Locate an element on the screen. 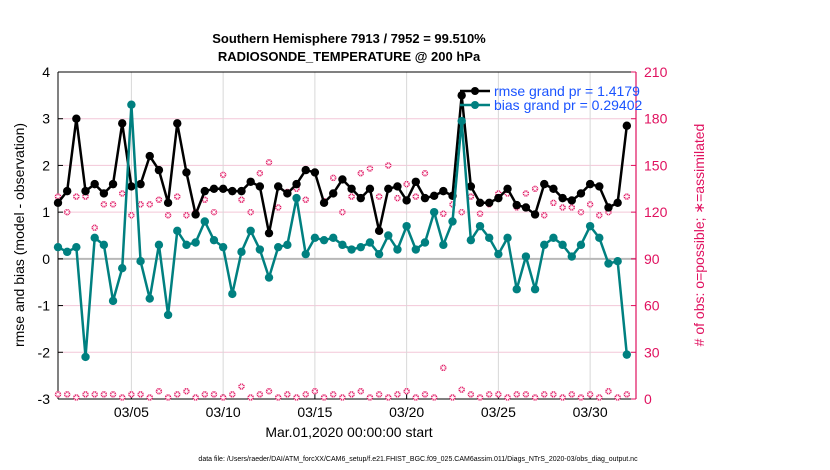  legend-rmse-marker is located at coordinates (475, 91).